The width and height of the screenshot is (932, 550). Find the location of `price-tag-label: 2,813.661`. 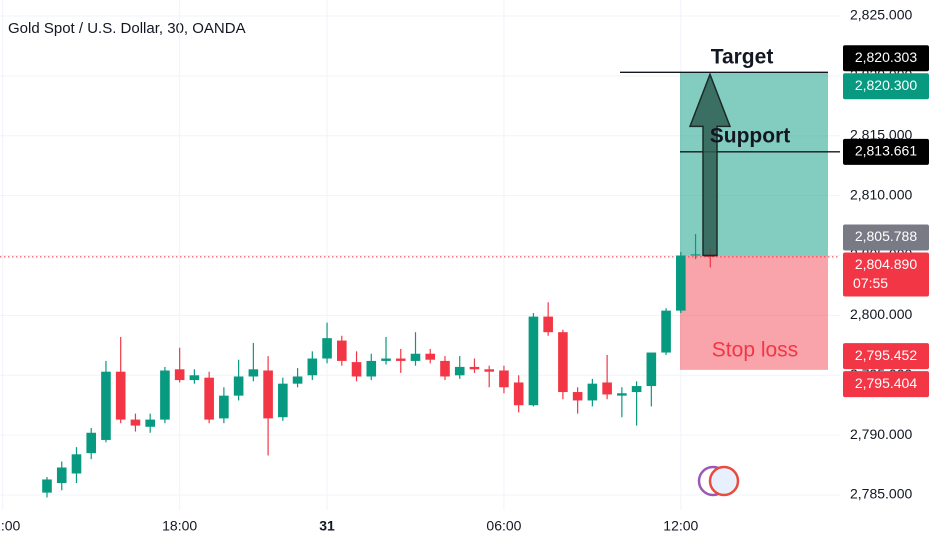

price-tag-label: 2,813.661 is located at coordinates (886, 151).